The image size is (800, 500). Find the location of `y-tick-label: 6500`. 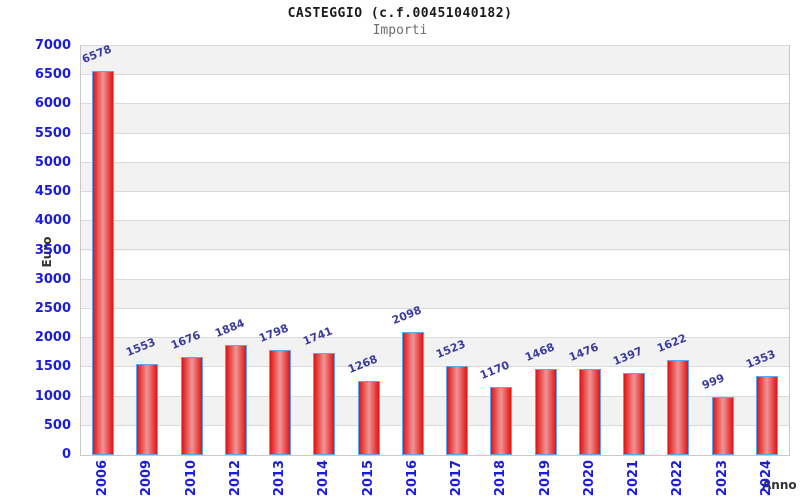

y-tick-label: 6500 is located at coordinates (52, 74).